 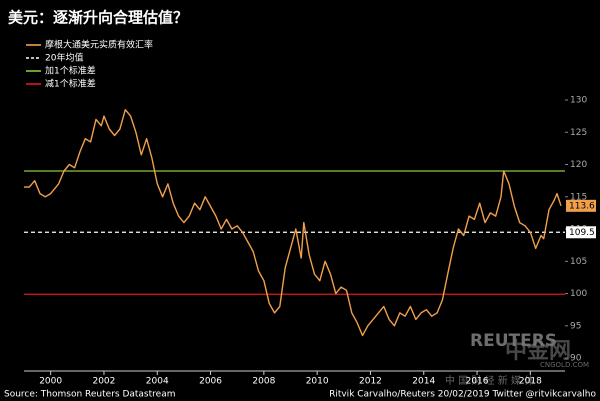 What do you see at coordinates (489, 380) in the screenshot?
I see `watermark: 中 国 财 经 新 媒 体` at bounding box center [489, 380].